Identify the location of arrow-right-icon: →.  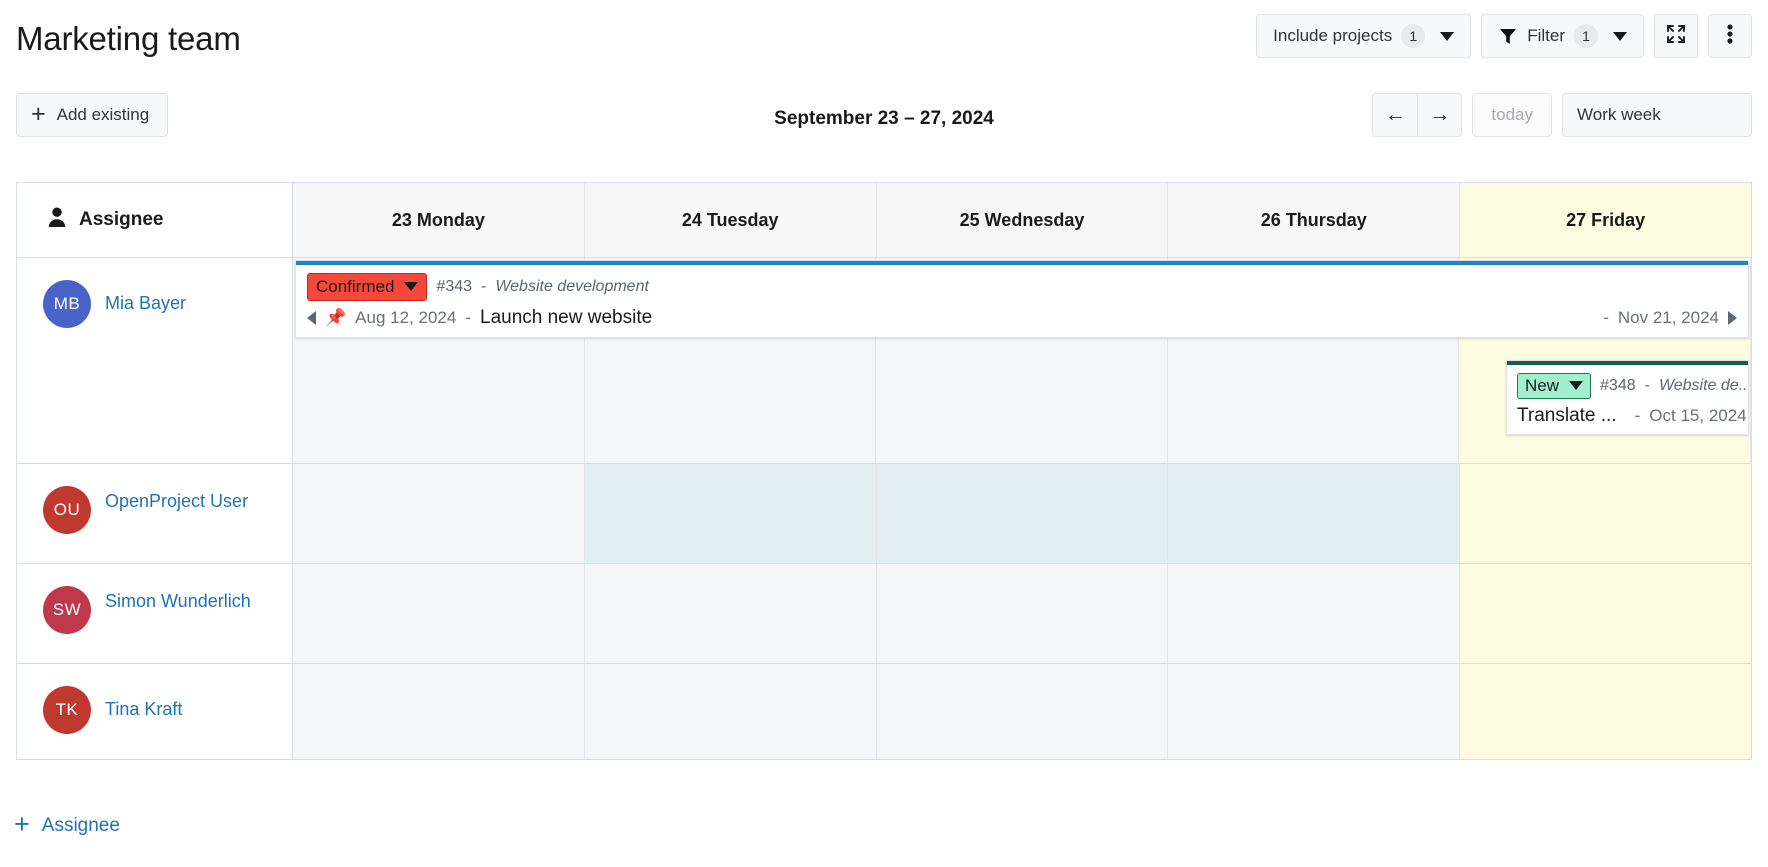
(1440, 114).